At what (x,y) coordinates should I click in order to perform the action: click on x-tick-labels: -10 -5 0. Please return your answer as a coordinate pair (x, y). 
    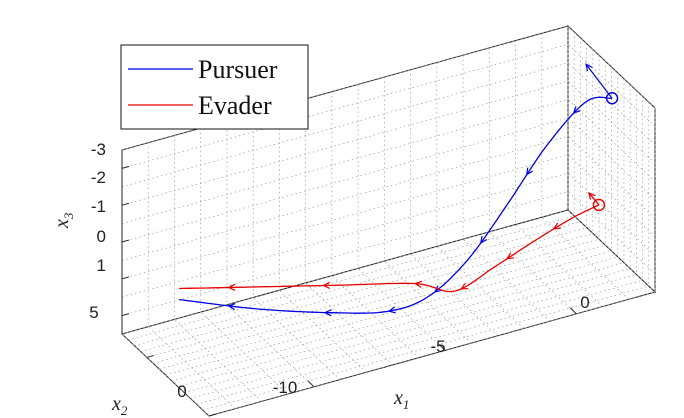
    Looking at the image, I should click on (431, 345).